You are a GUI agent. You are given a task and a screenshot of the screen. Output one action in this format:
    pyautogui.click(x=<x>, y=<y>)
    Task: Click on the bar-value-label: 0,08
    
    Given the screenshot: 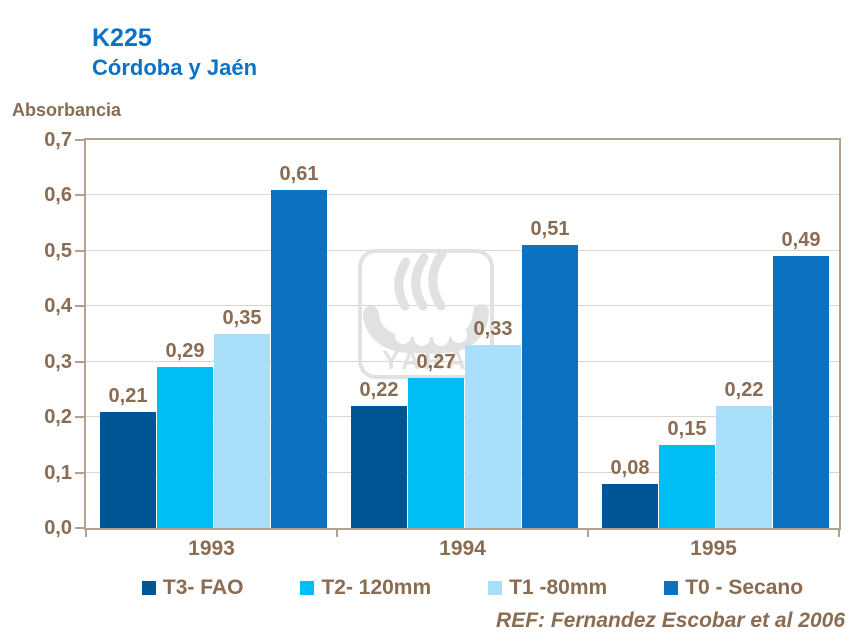 What is the action you would take?
    pyautogui.click(x=630, y=467)
    